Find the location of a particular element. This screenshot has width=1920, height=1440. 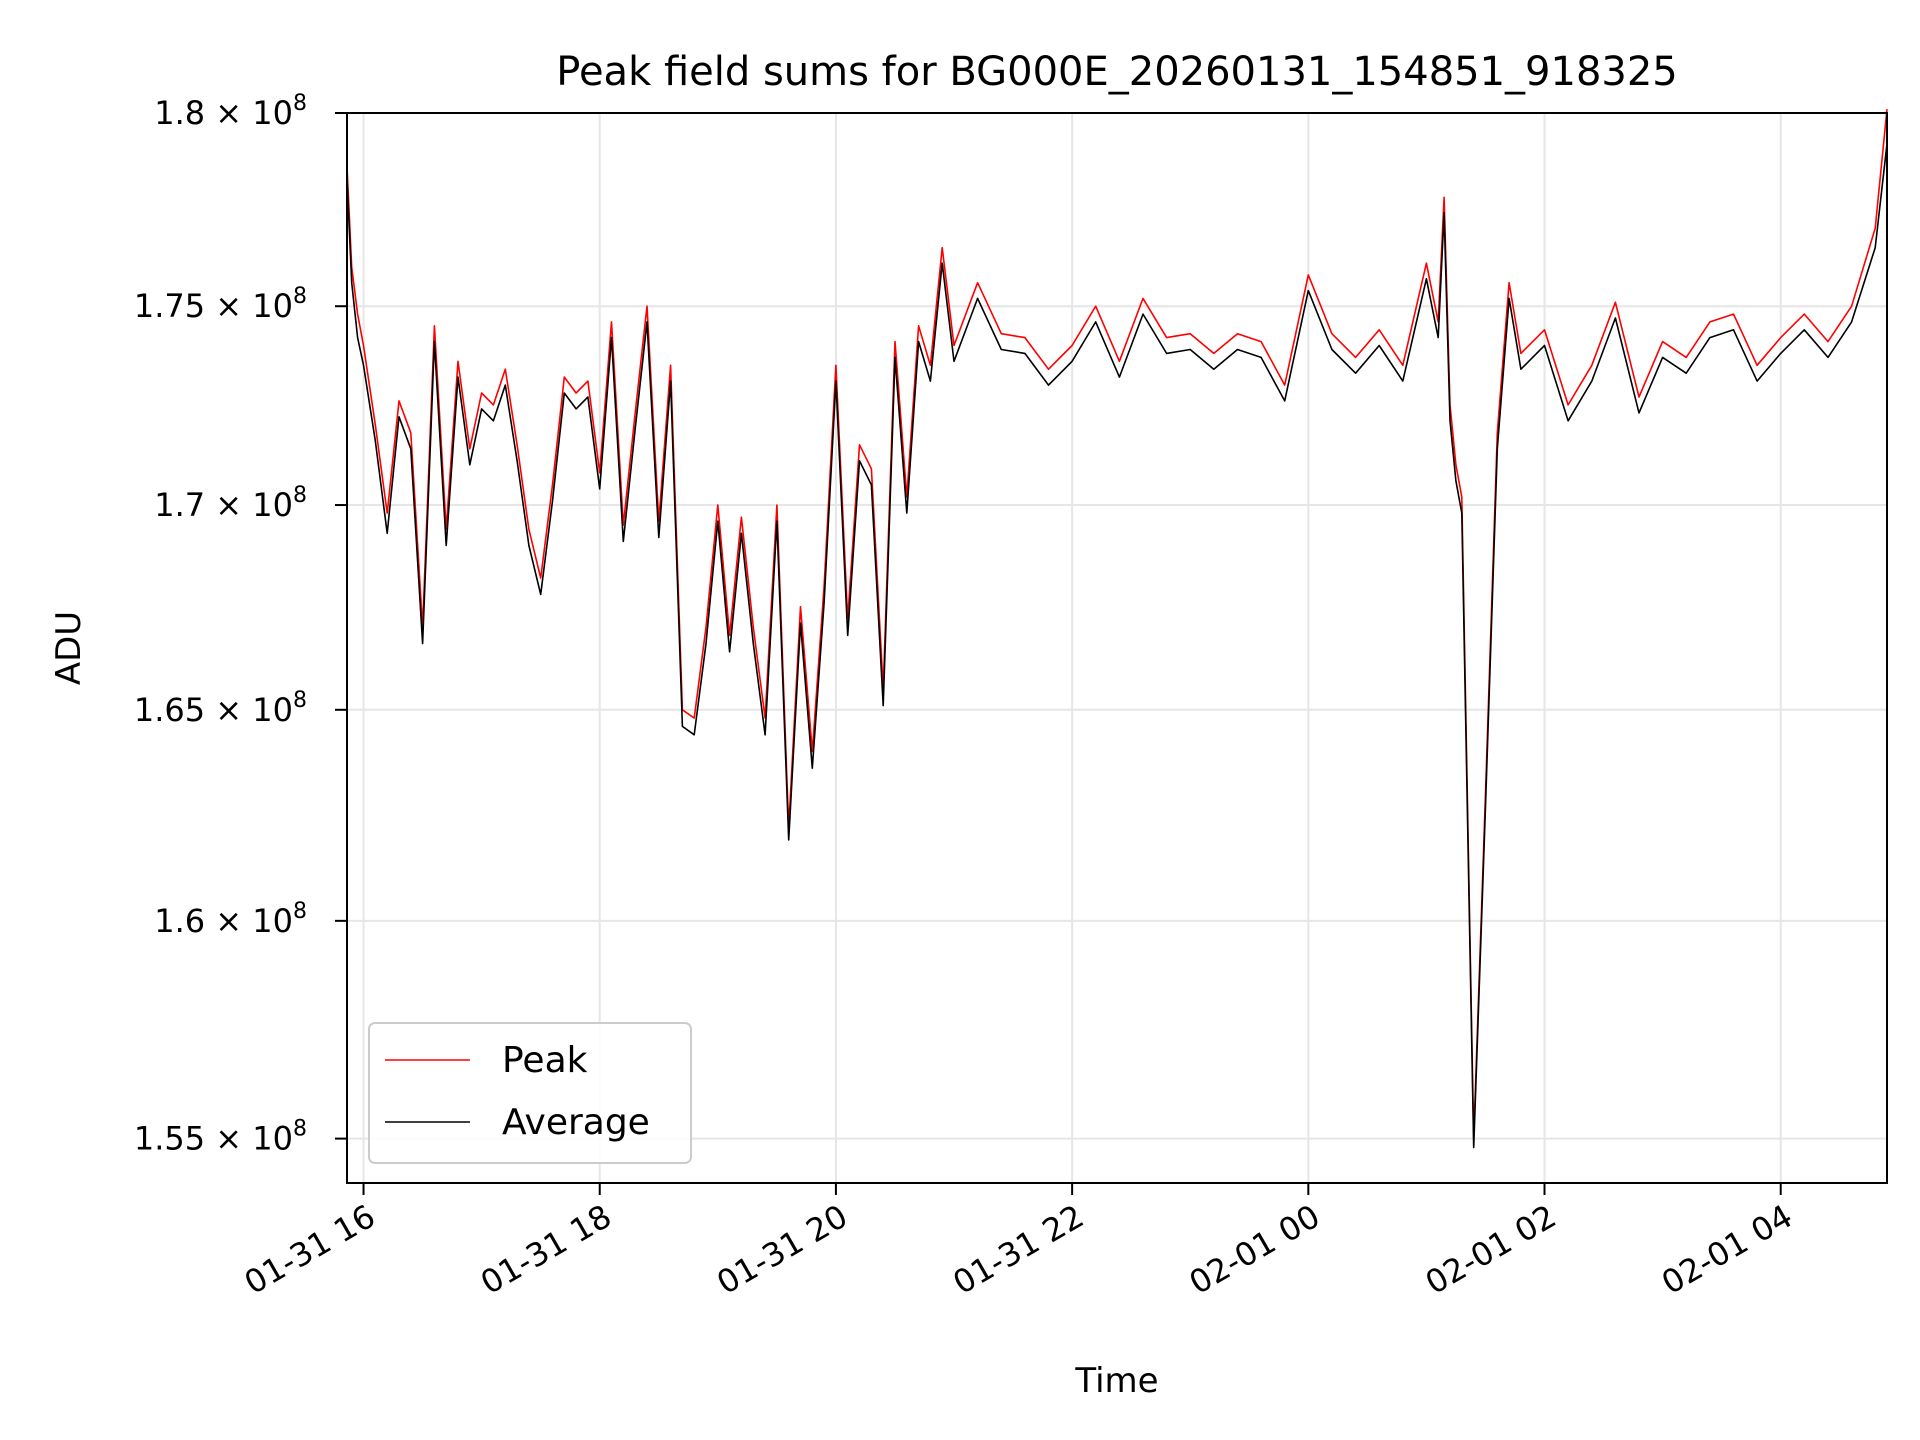

x-axis-label: Time is located at coordinates (1116, 1381).